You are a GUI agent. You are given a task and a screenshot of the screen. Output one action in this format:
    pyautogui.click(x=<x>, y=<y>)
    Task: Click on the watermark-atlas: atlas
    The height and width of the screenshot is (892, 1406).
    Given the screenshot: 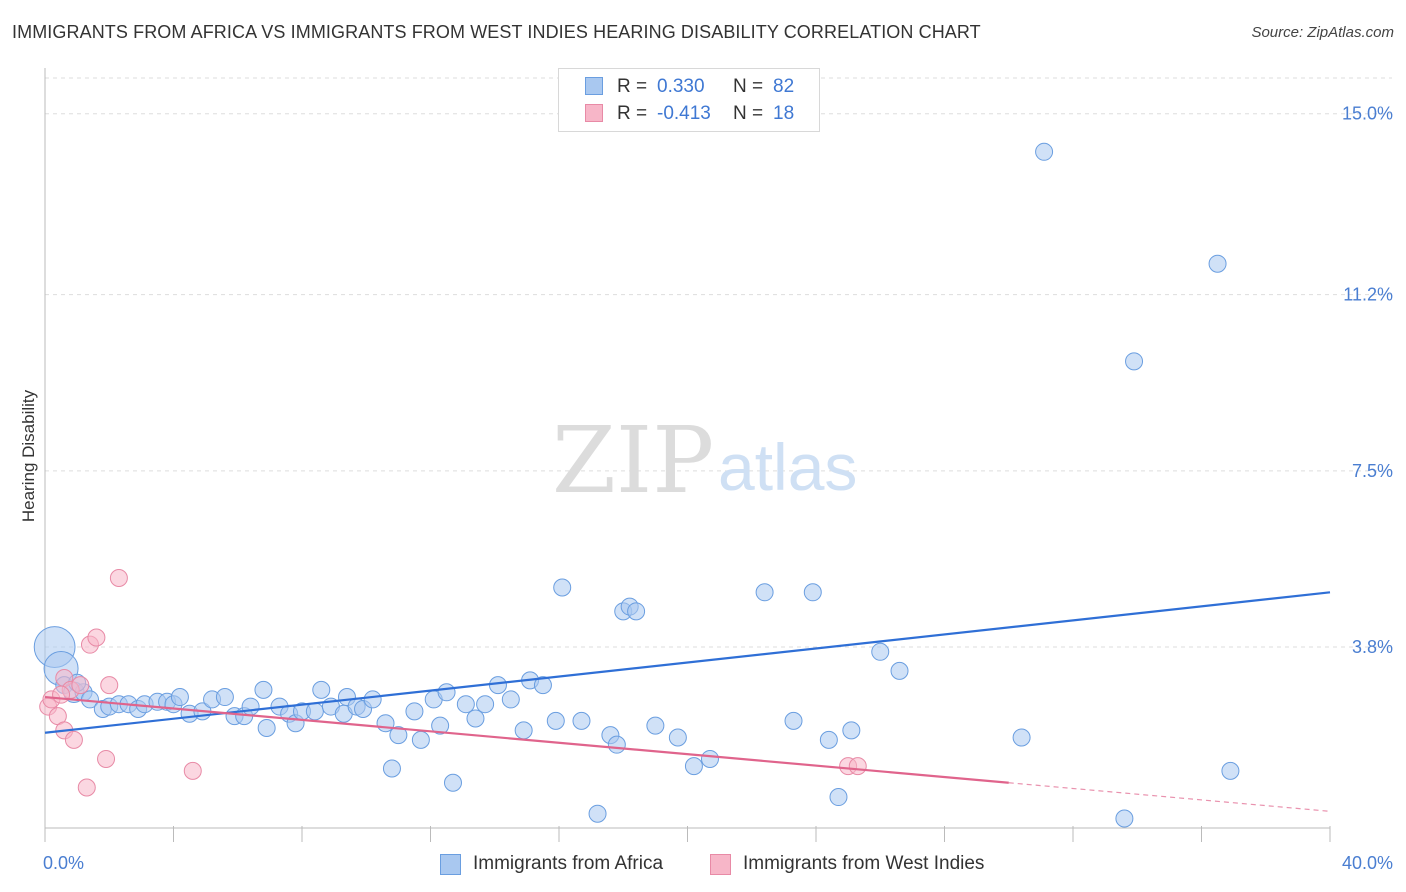 What is the action you would take?
    pyautogui.click(x=787, y=467)
    